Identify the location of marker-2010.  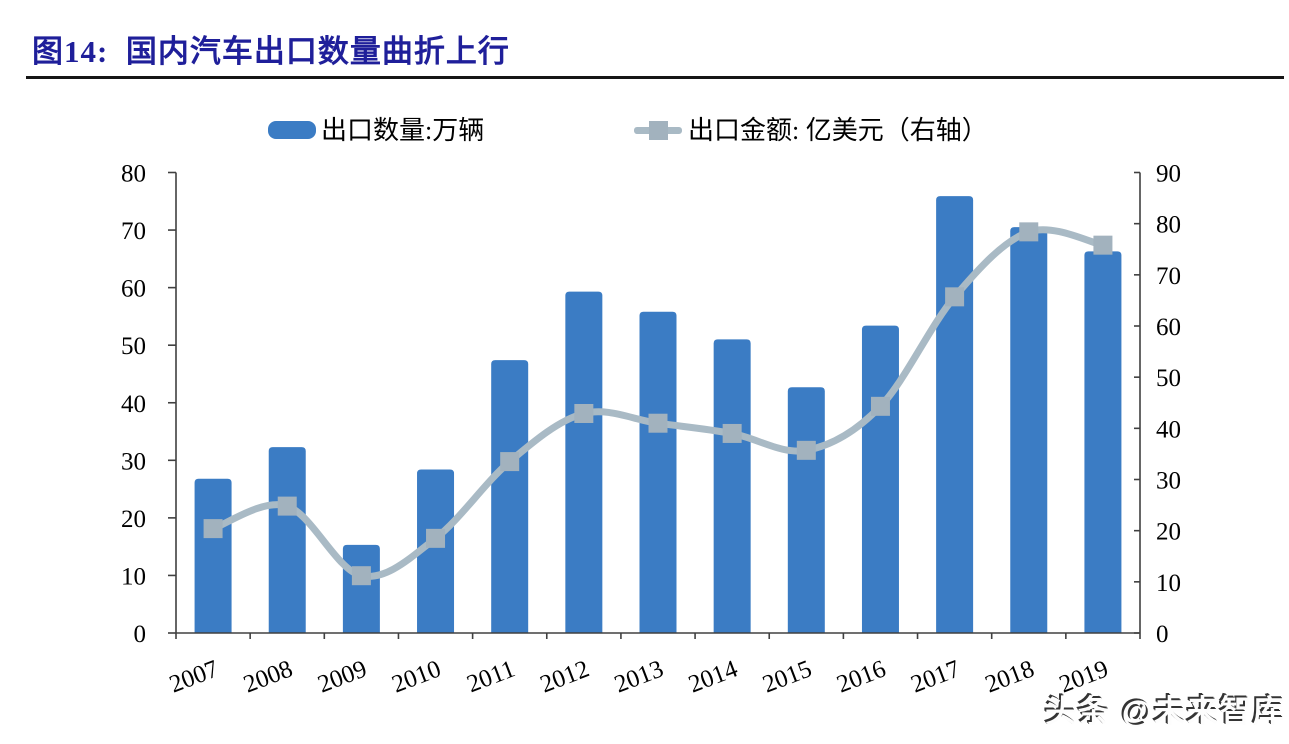
(436, 538).